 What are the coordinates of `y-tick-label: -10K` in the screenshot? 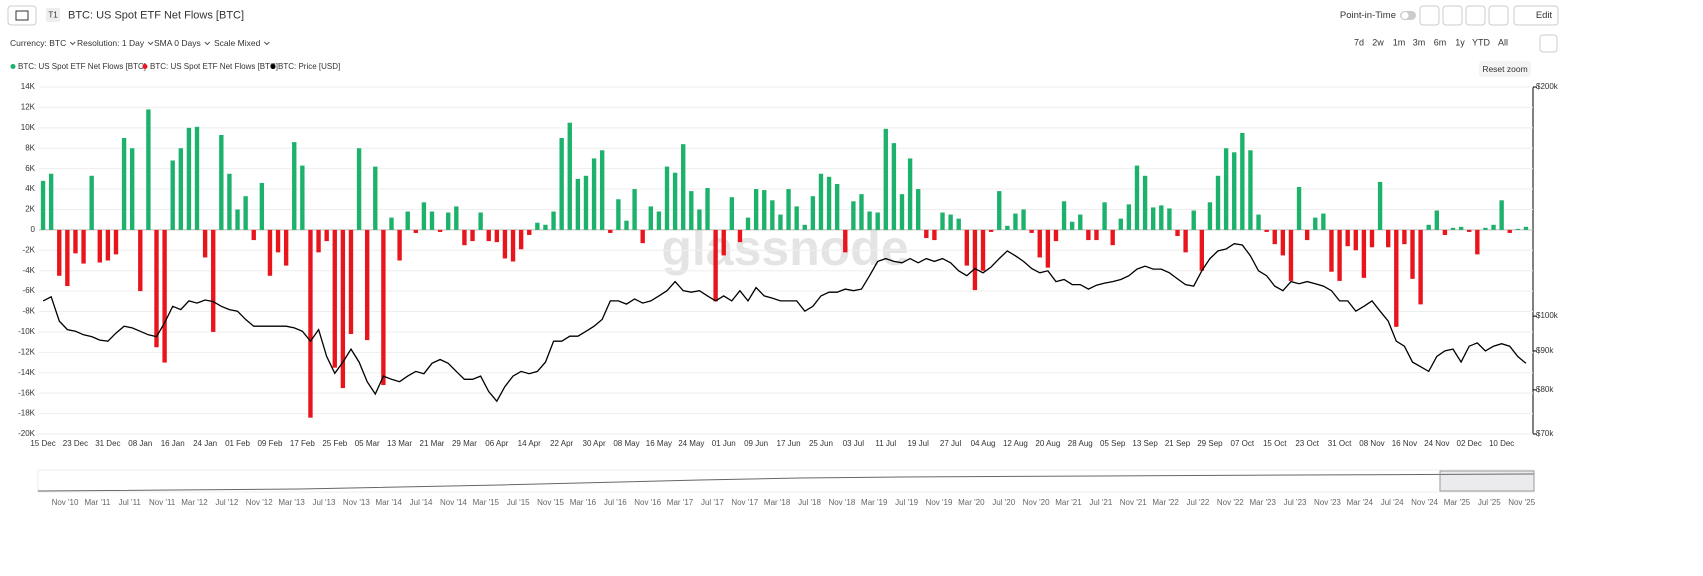 It's located at (27, 331).